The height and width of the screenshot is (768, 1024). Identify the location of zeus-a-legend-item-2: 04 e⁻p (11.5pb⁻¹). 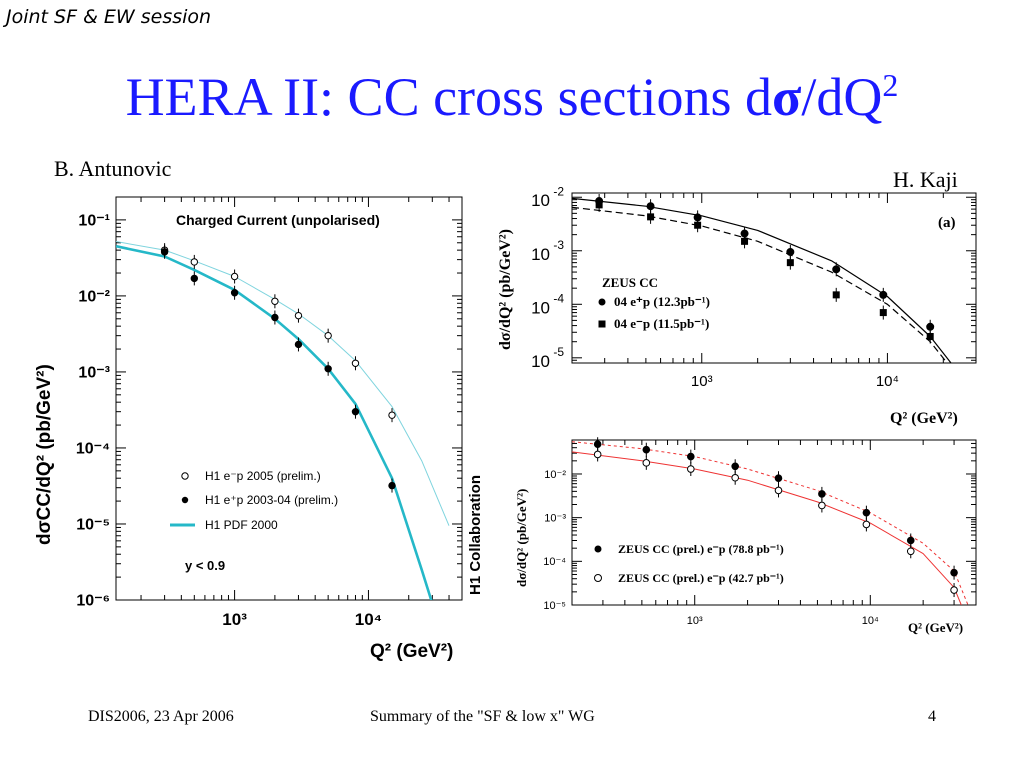
(661, 323).